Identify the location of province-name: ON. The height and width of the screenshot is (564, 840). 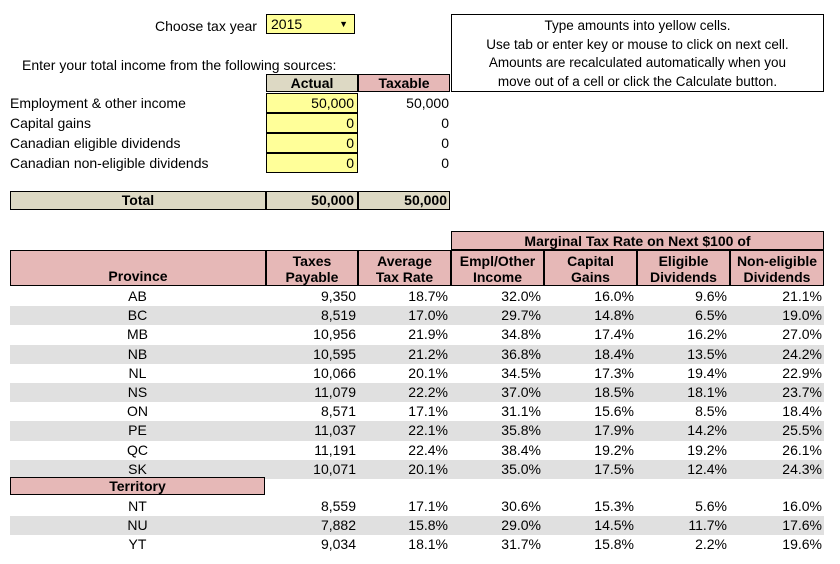
(137, 411).